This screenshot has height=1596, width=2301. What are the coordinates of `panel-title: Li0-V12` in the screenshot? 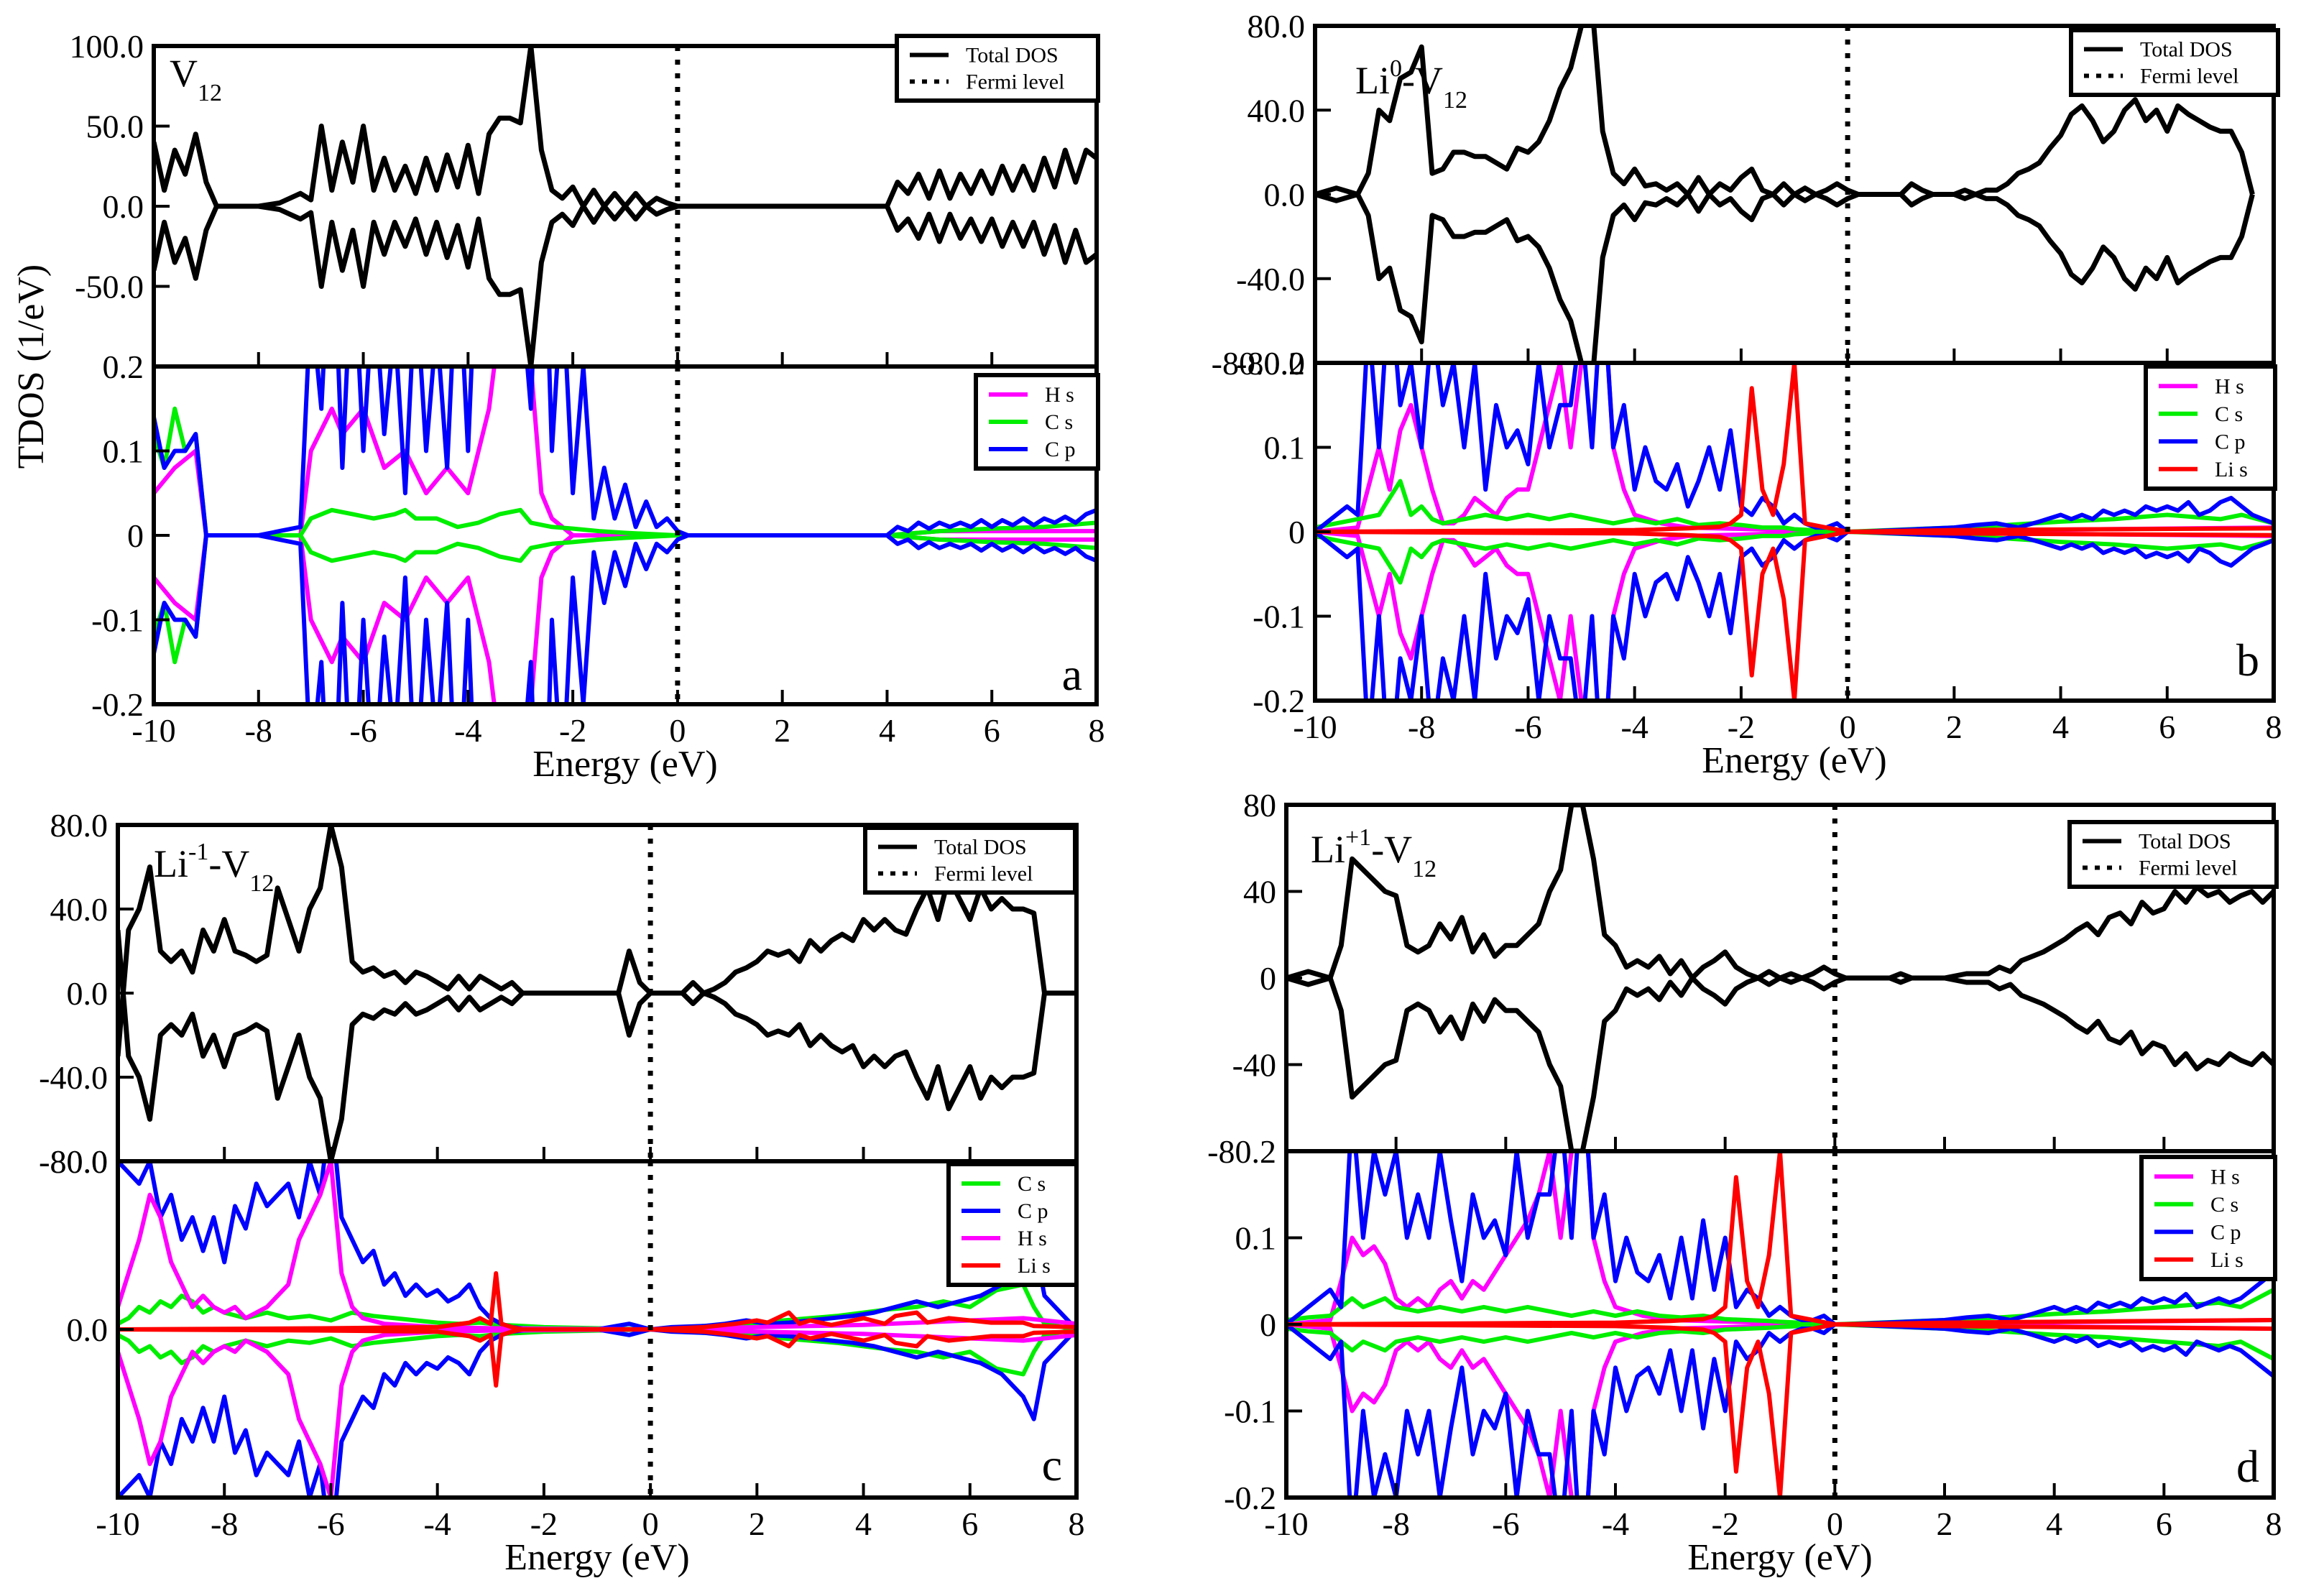 It's located at (1411, 84).